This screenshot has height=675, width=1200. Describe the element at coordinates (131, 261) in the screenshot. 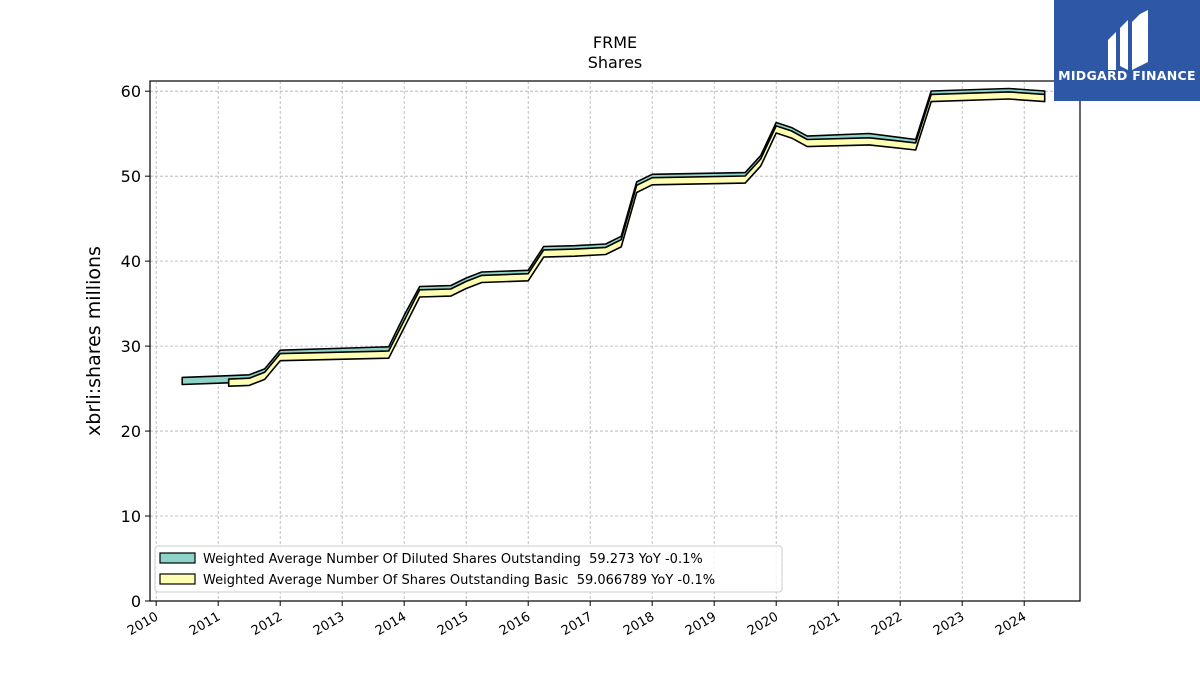

I see `y-tick-label: 40` at that location.